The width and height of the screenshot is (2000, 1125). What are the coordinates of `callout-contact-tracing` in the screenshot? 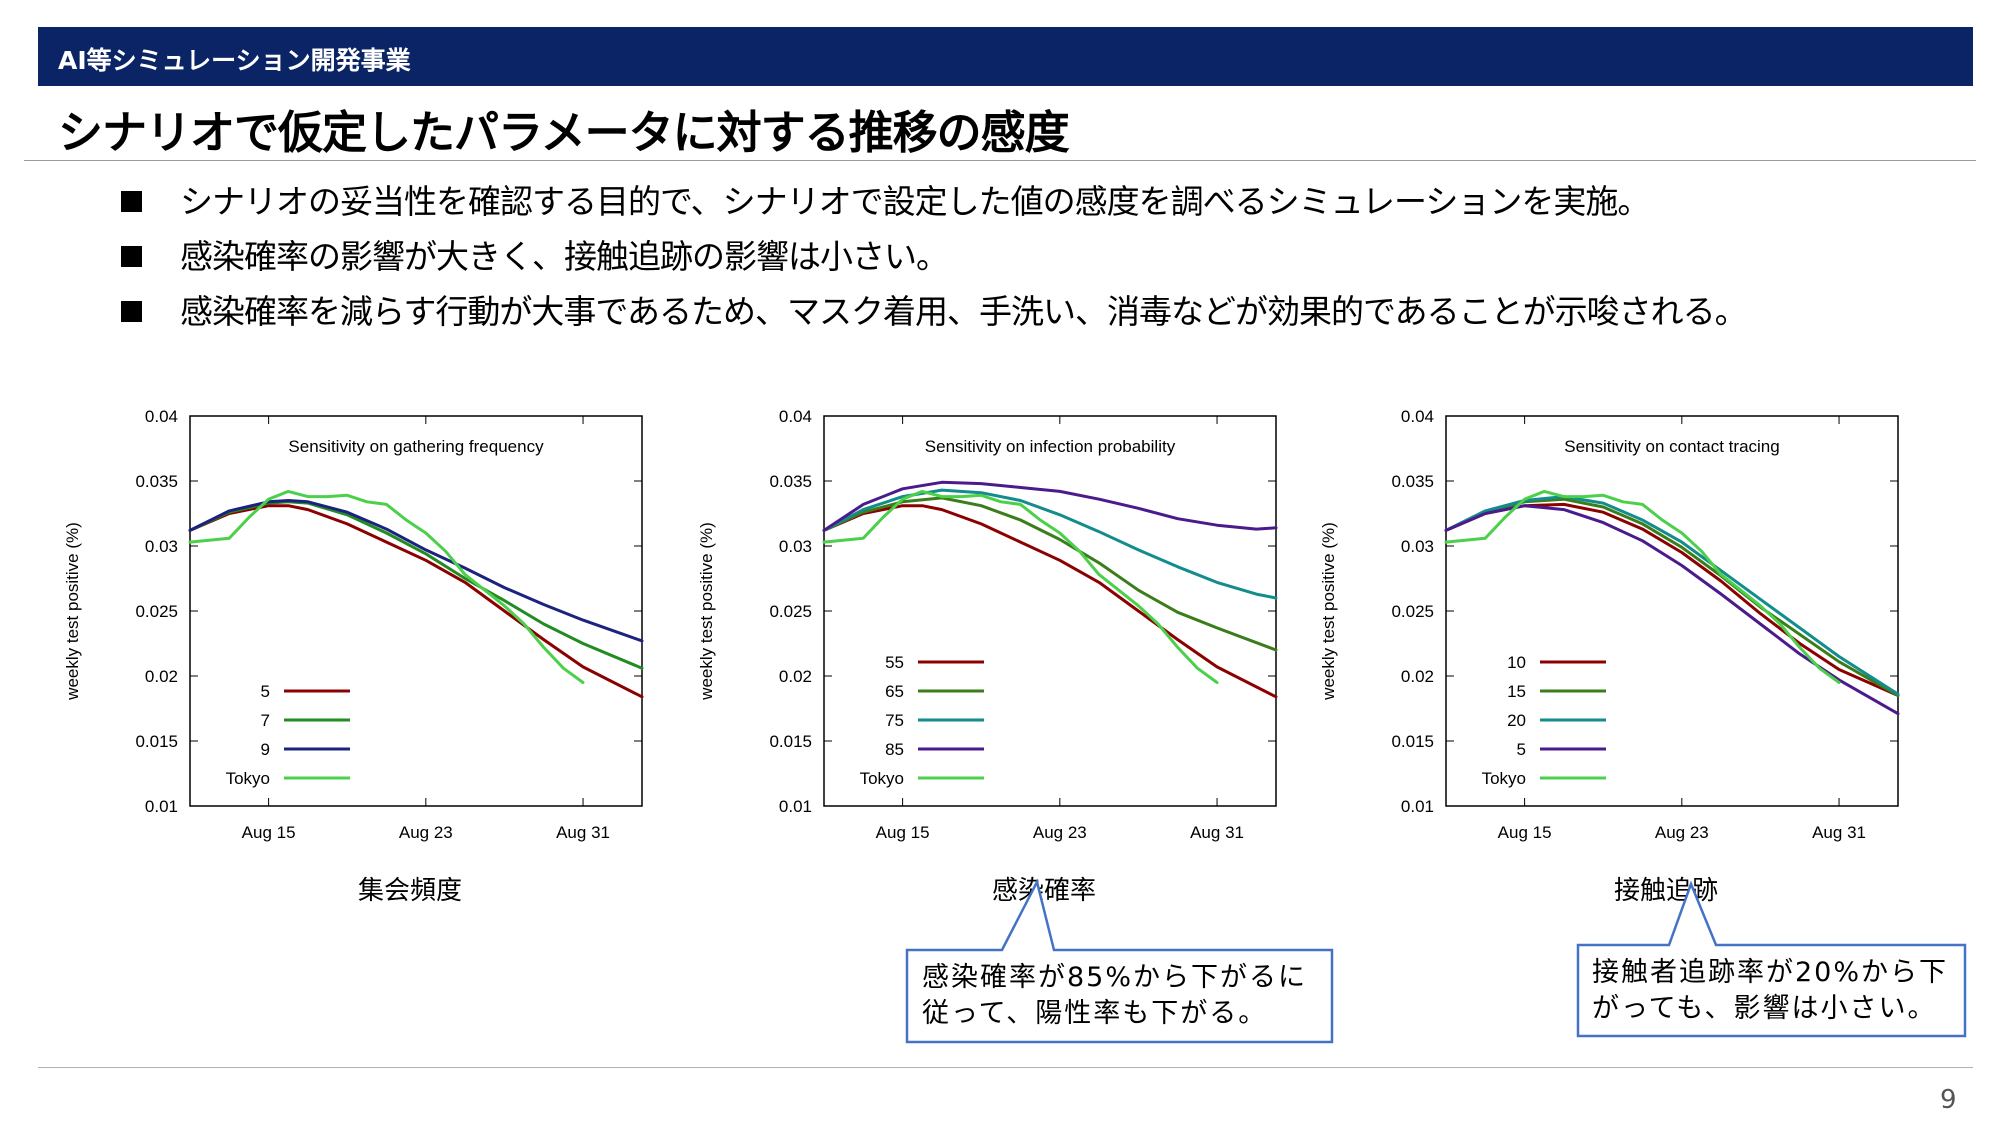 It's located at (1771, 959).